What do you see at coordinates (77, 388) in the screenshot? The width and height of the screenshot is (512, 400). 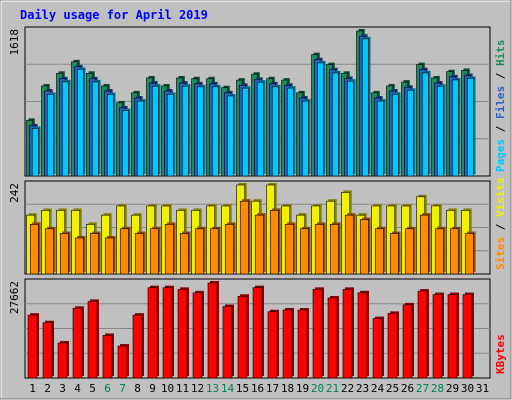 I see `day-label-4: 4` at bounding box center [77, 388].